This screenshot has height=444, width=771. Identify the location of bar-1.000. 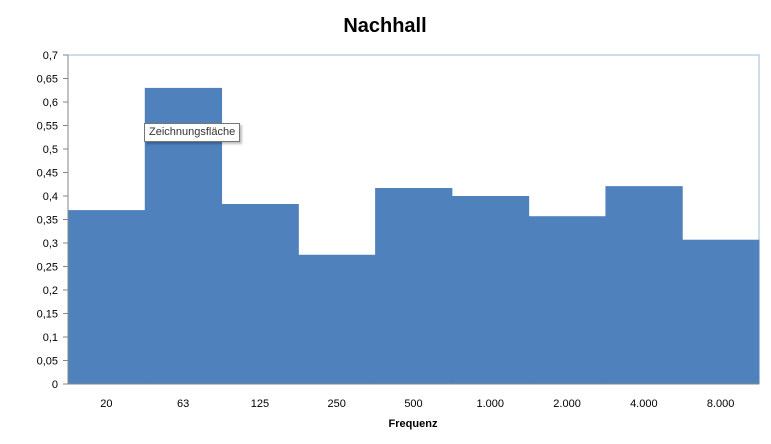
(490, 290).